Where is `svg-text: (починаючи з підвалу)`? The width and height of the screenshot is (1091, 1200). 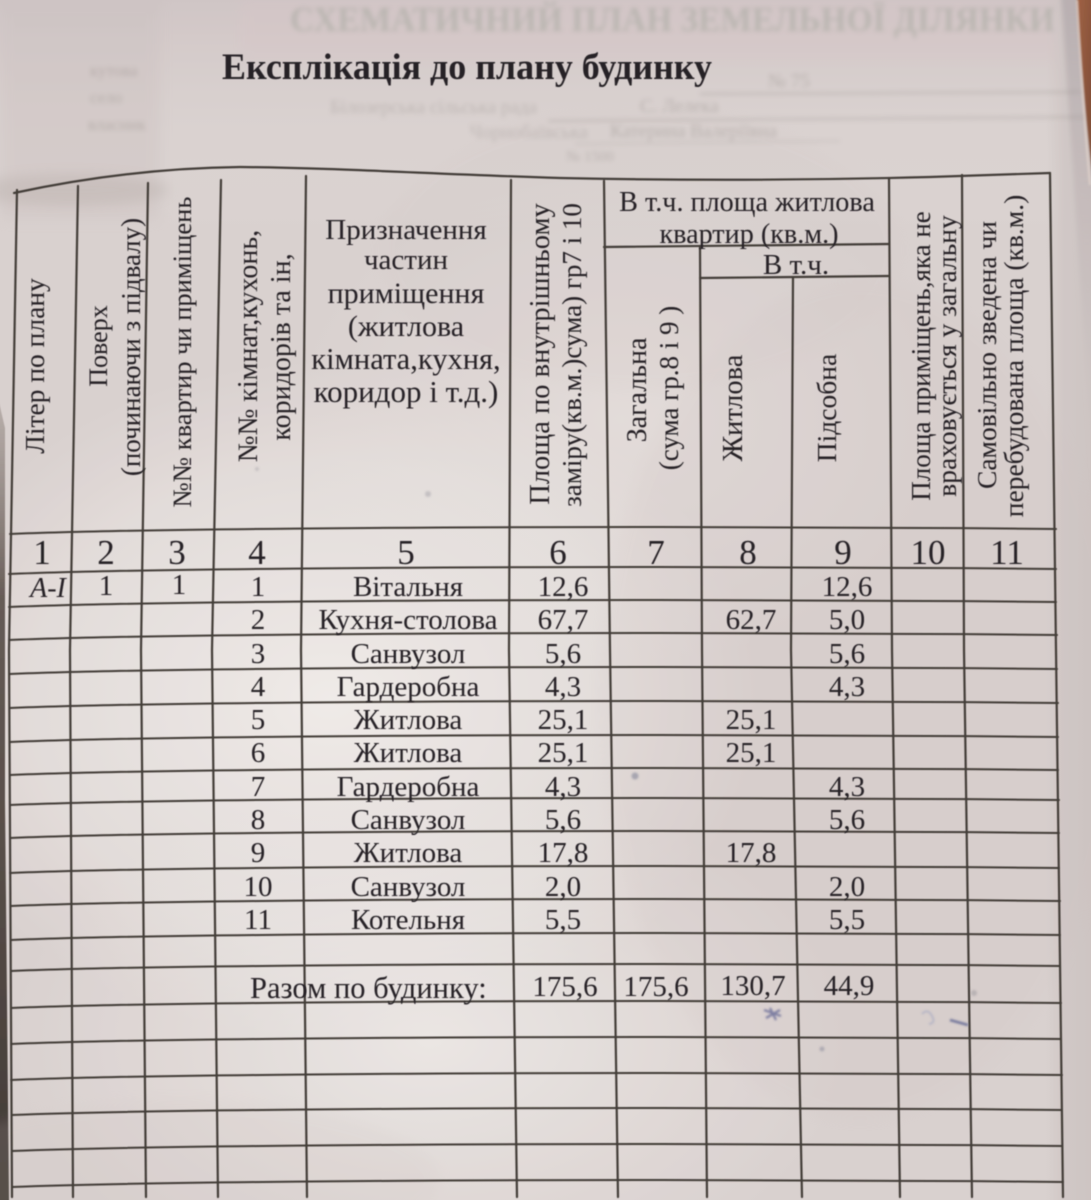 svg-text: (починаючи з підвалу) is located at coordinates (131, 347).